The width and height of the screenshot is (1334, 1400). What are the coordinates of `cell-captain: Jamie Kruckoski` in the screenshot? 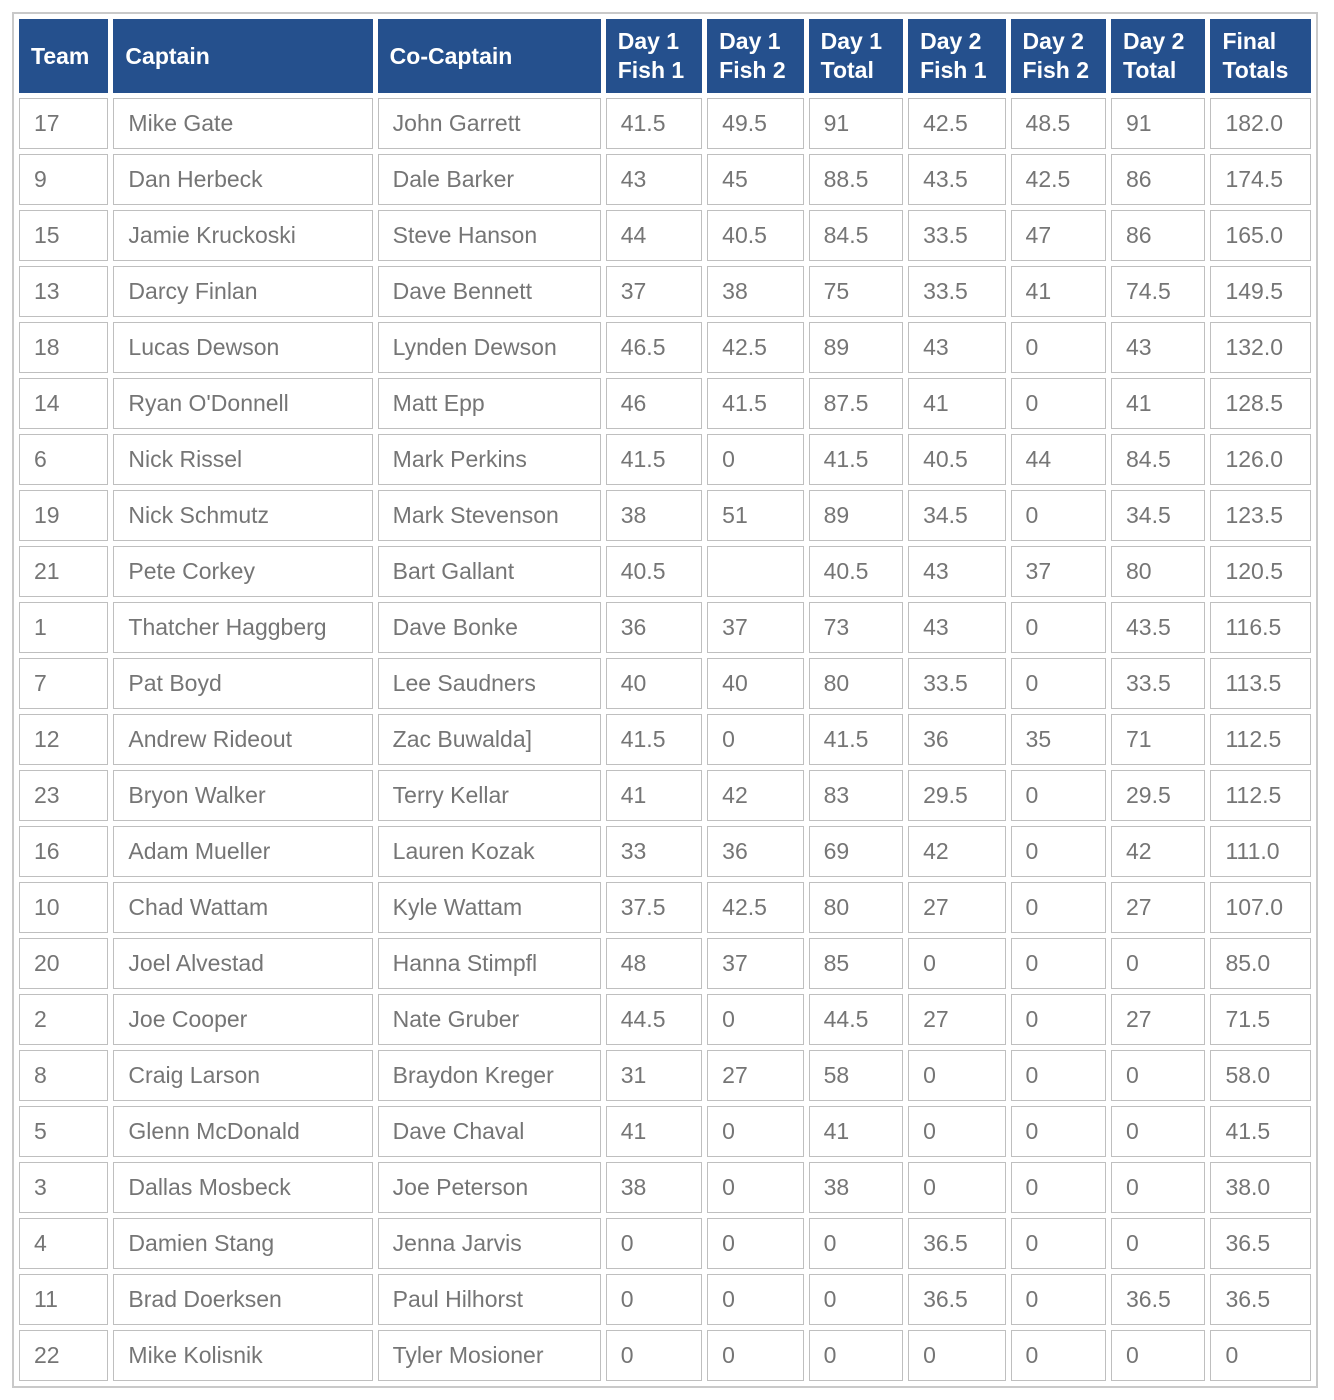 It's located at (243, 235).